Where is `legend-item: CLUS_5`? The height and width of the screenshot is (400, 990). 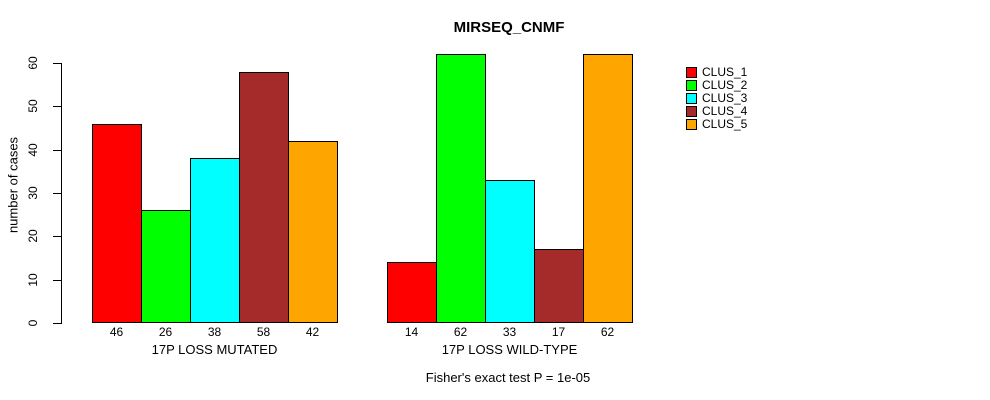 legend-item: CLUS_5 is located at coordinates (716, 124).